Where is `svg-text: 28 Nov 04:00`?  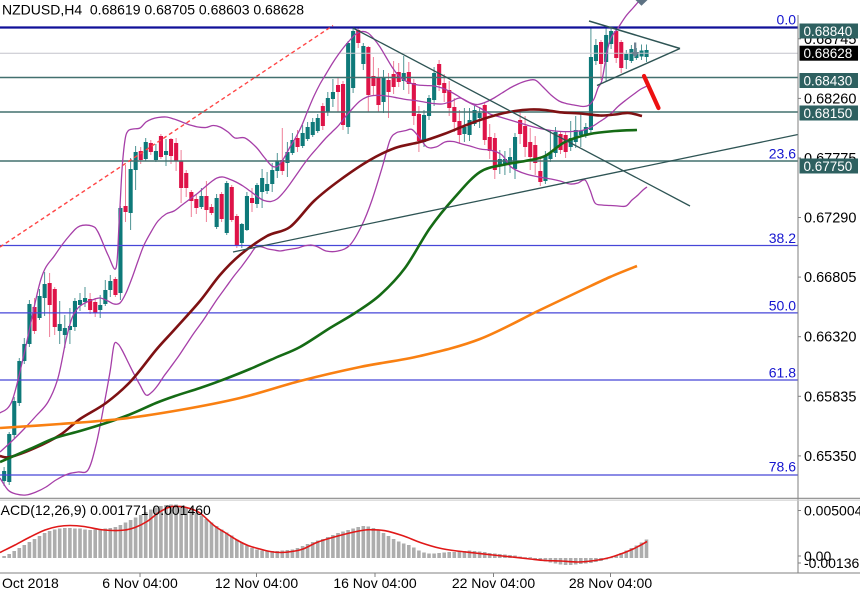
svg-text: 28 Nov 04:00 is located at coordinates (610, 583).